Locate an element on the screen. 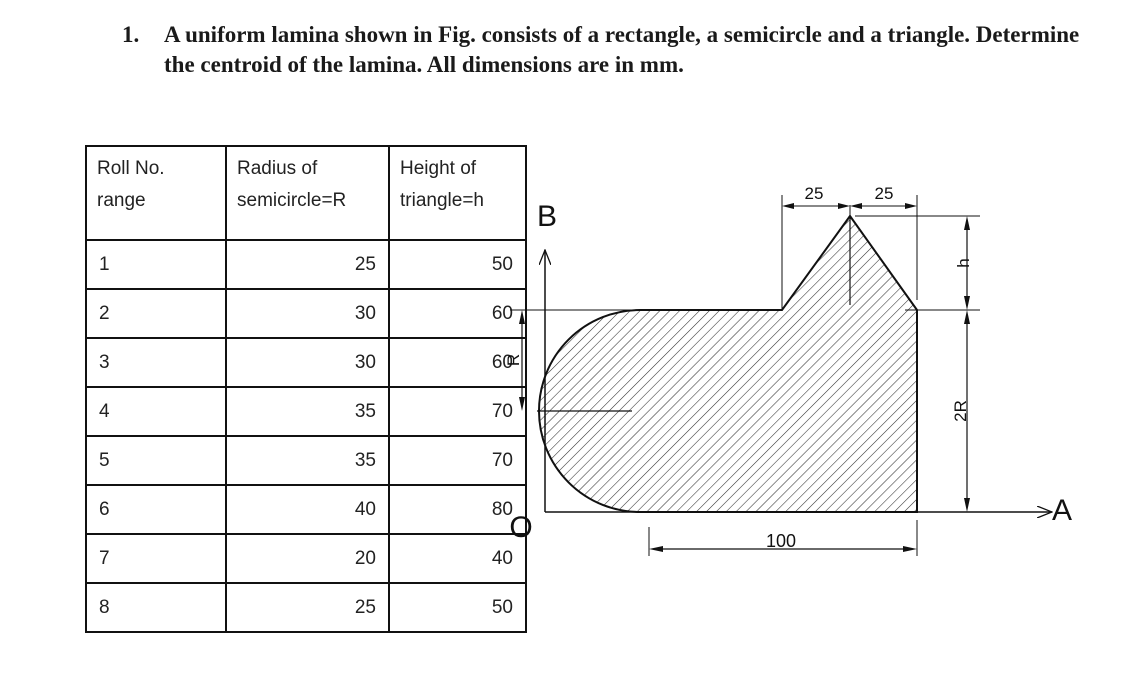 The width and height of the screenshot is (1141, 692). question-number: 1. is located at coordinates (131, 34).